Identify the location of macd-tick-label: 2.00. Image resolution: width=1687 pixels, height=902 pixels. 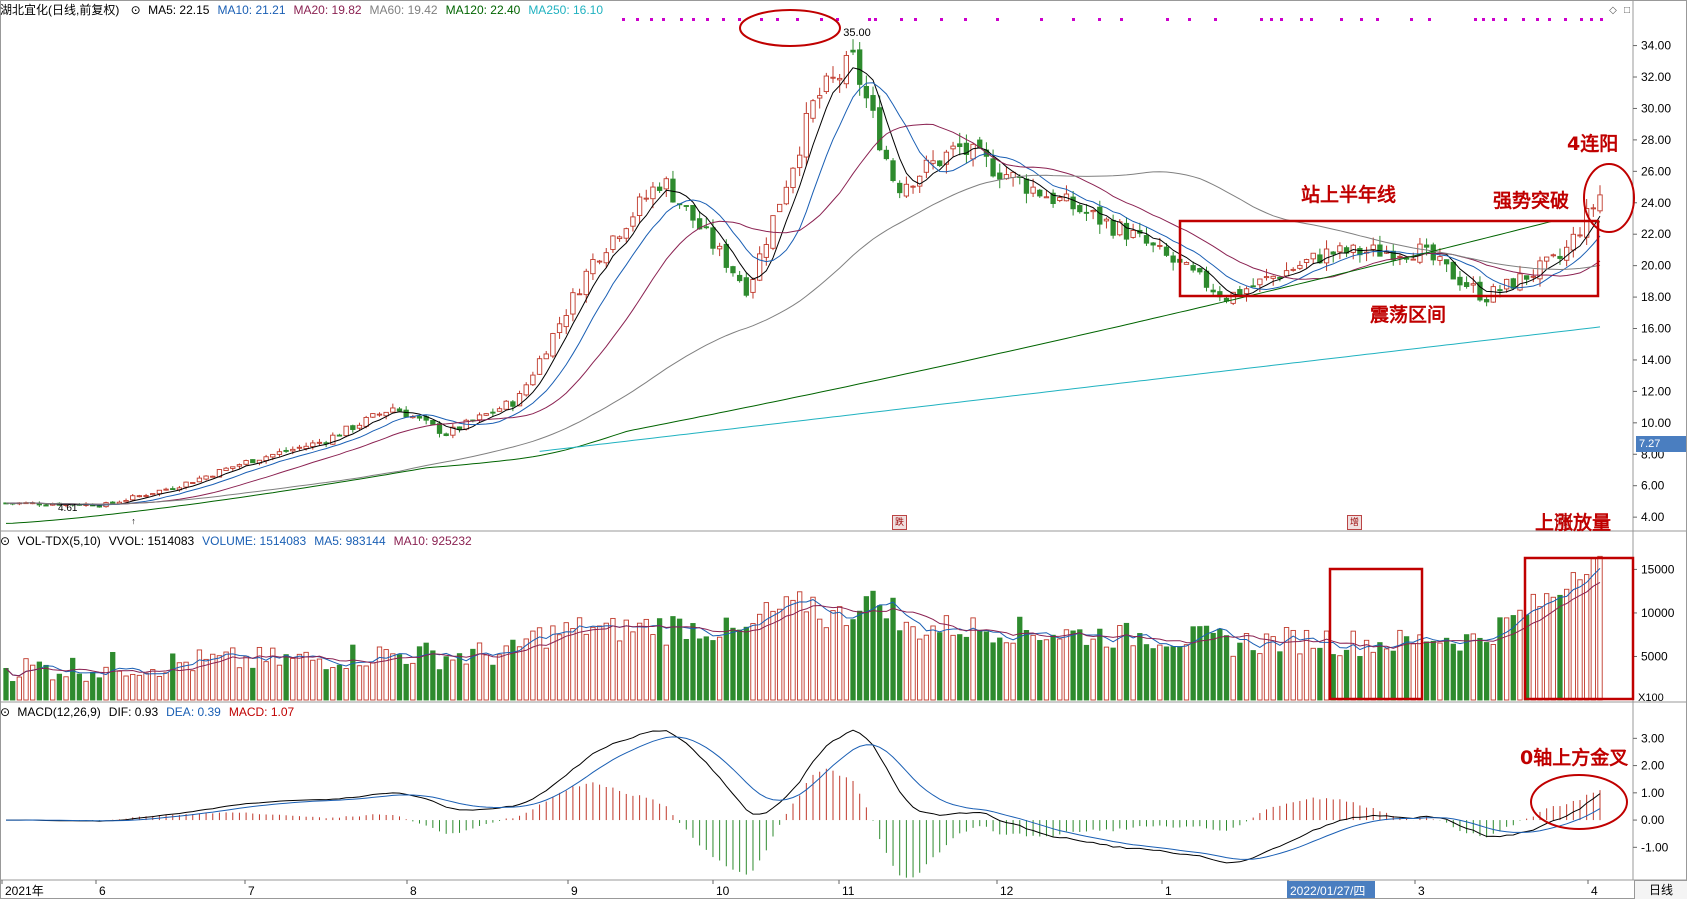
(1653, 766).